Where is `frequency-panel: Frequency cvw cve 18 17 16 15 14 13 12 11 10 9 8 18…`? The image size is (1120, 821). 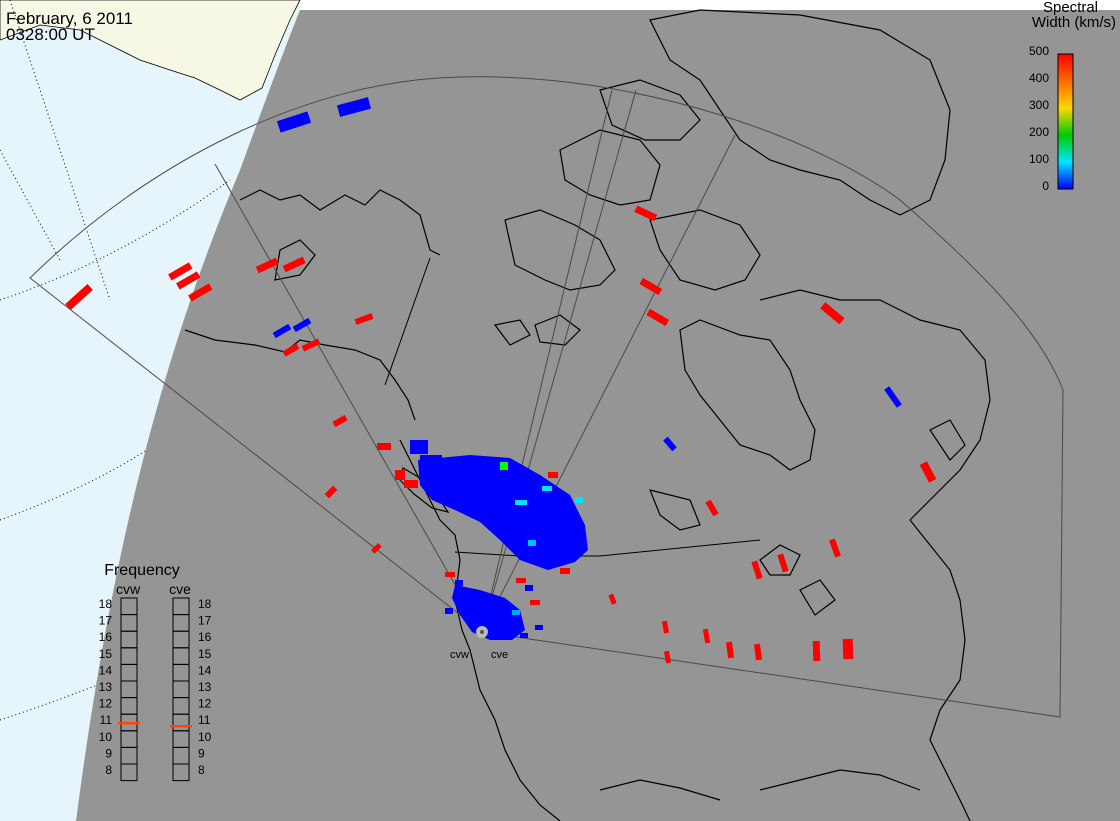
frequency-panel: Frequency cvw cve 18 17 16 15 14 13 12 11 10 9 8 18… is located at coordinates (155, 672).